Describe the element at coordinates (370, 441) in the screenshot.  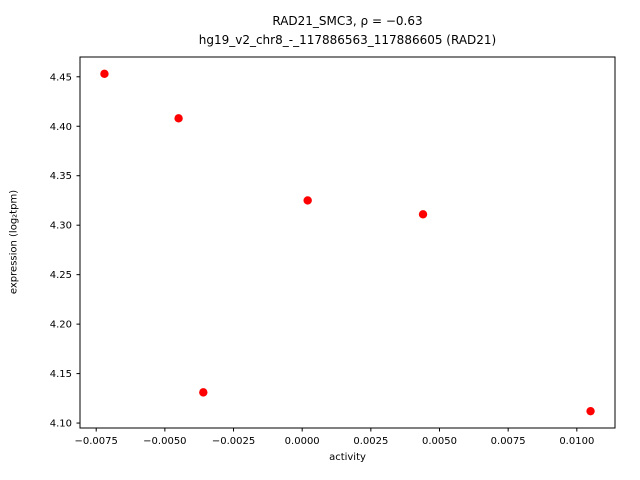
I see `x-tick-label: 0.0025` at that location.